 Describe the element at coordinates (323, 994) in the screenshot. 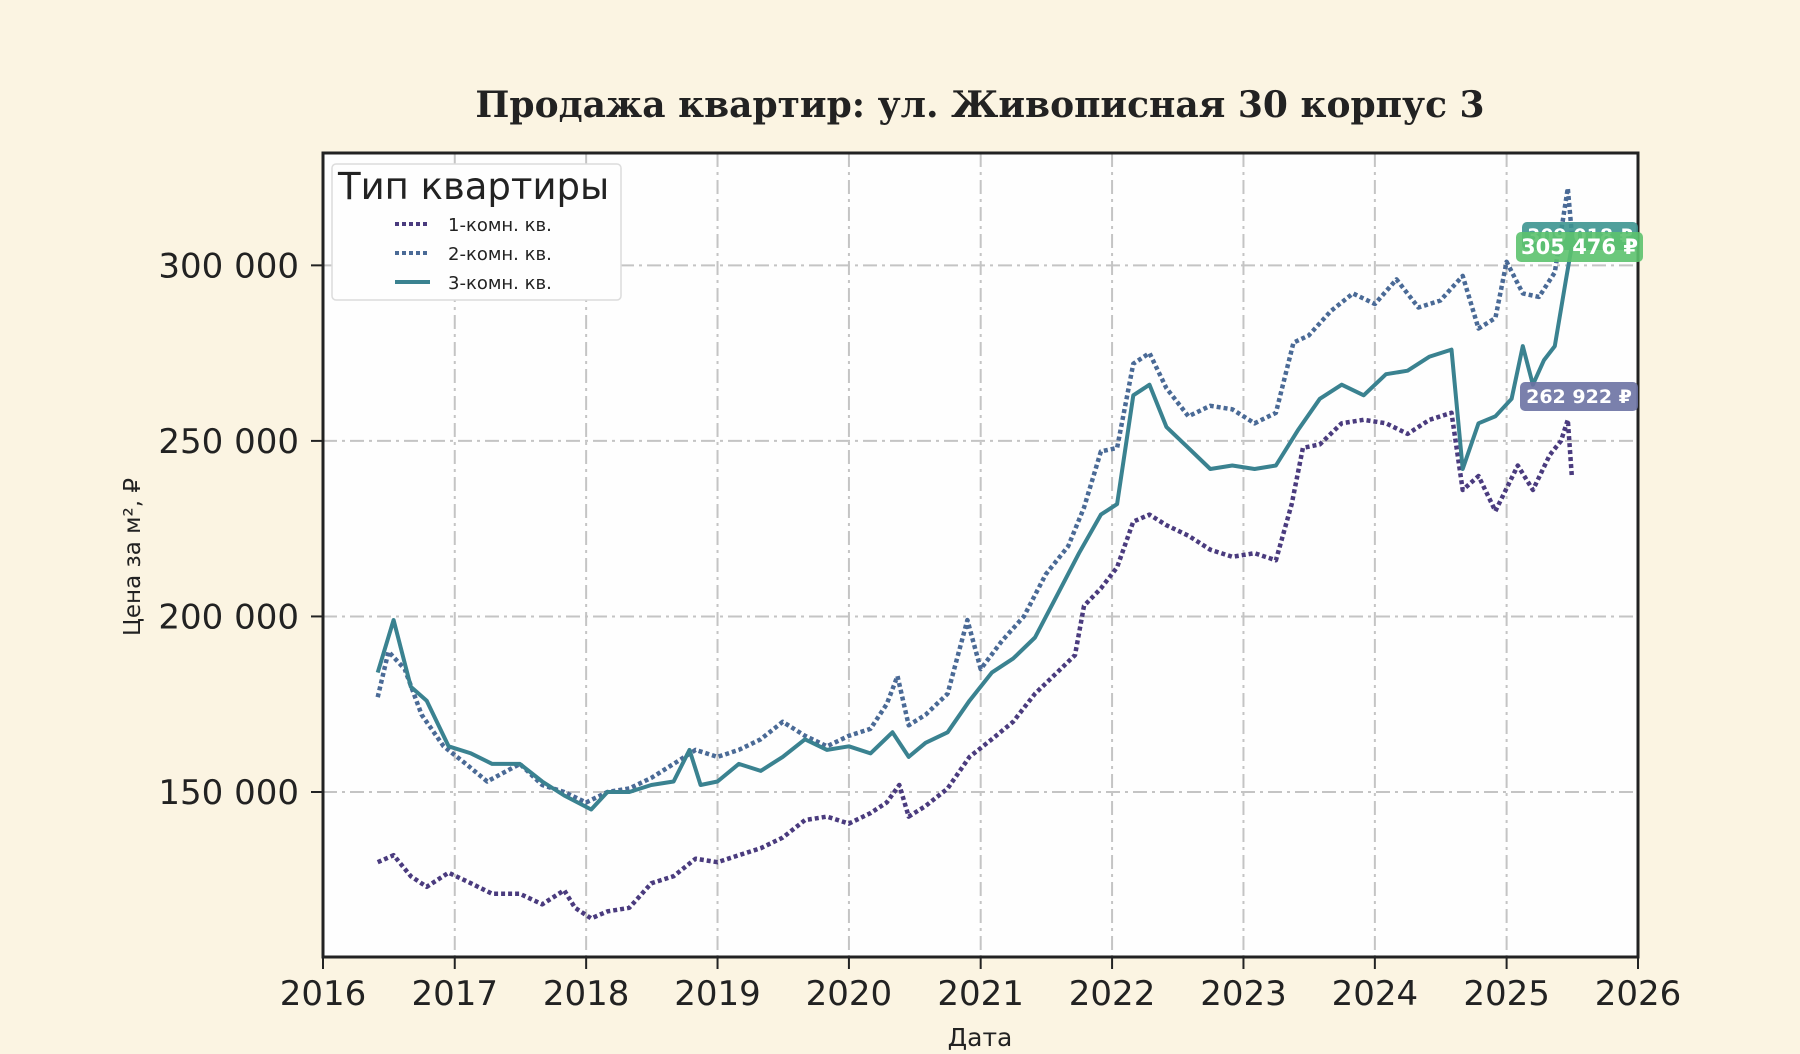

I see `x-tick-label: 2016` at that location.